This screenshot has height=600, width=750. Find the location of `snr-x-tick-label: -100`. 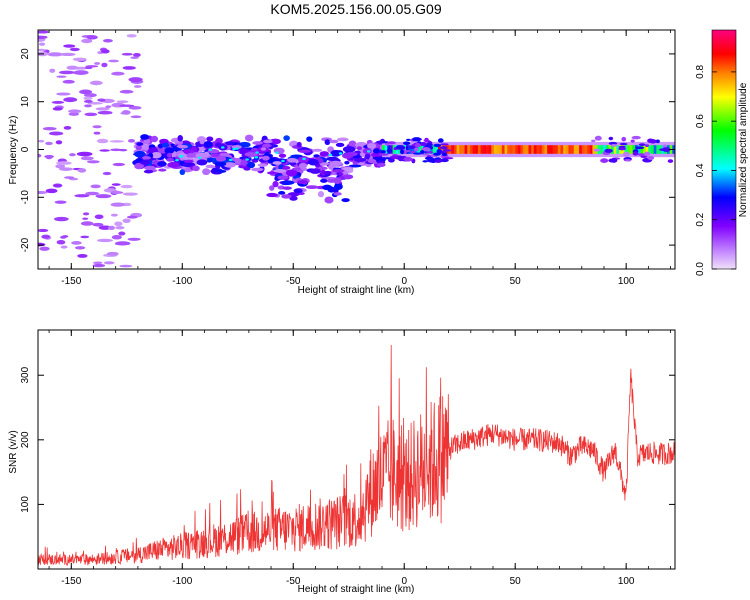

snr-x-tick-label: -100 is located at coordinates (182, 581).